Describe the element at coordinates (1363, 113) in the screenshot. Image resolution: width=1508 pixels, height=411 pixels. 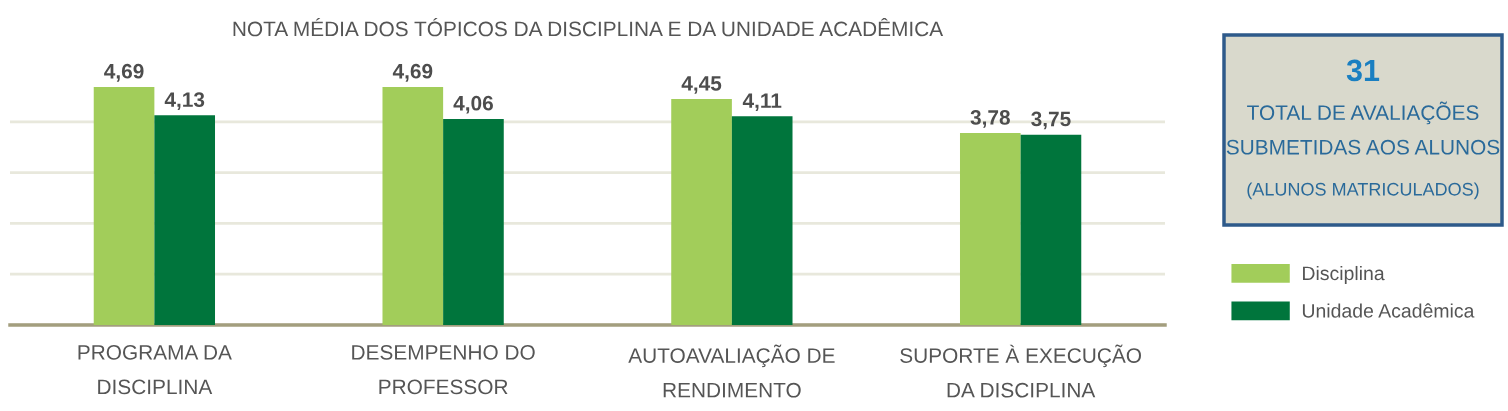
I see `text: TOTAL DE AVALIAÇÕES` at that location.